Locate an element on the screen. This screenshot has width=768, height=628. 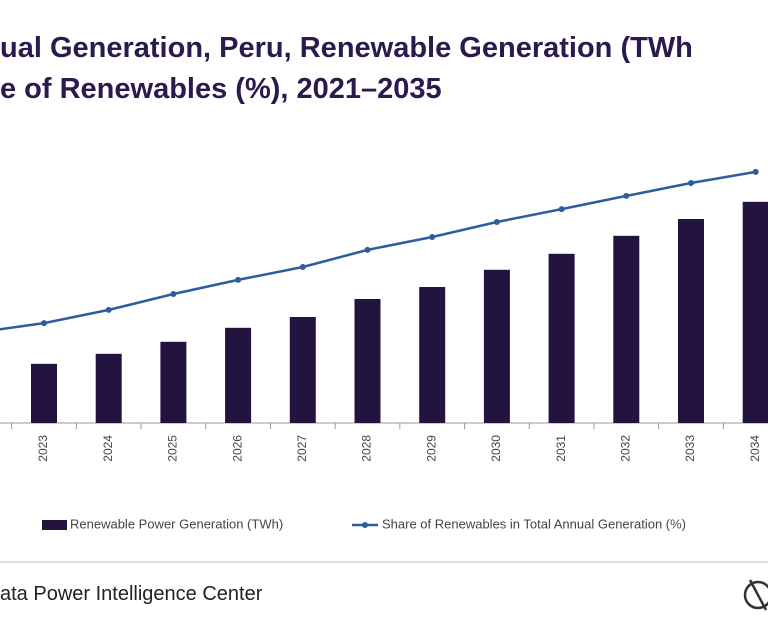
x-tick-label: 2023 is located at coordinates (43, 448).